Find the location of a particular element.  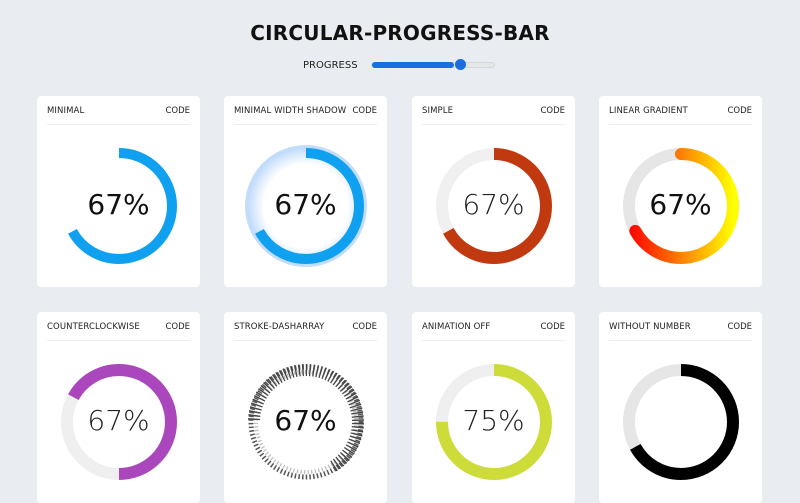

card-animation-off: ANIMATION OFF CODE 75% is located at coordinates (493, 407).